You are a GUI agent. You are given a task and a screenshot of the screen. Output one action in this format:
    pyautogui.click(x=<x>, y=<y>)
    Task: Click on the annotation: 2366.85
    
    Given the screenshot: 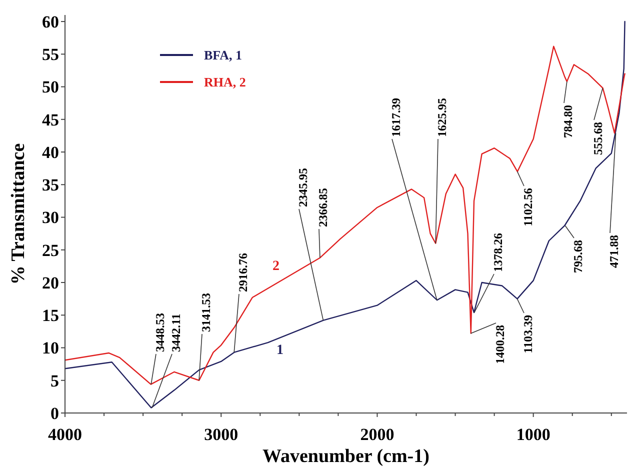 What is the action you would take?
    pyautogui.click(x=323, y=207)
    